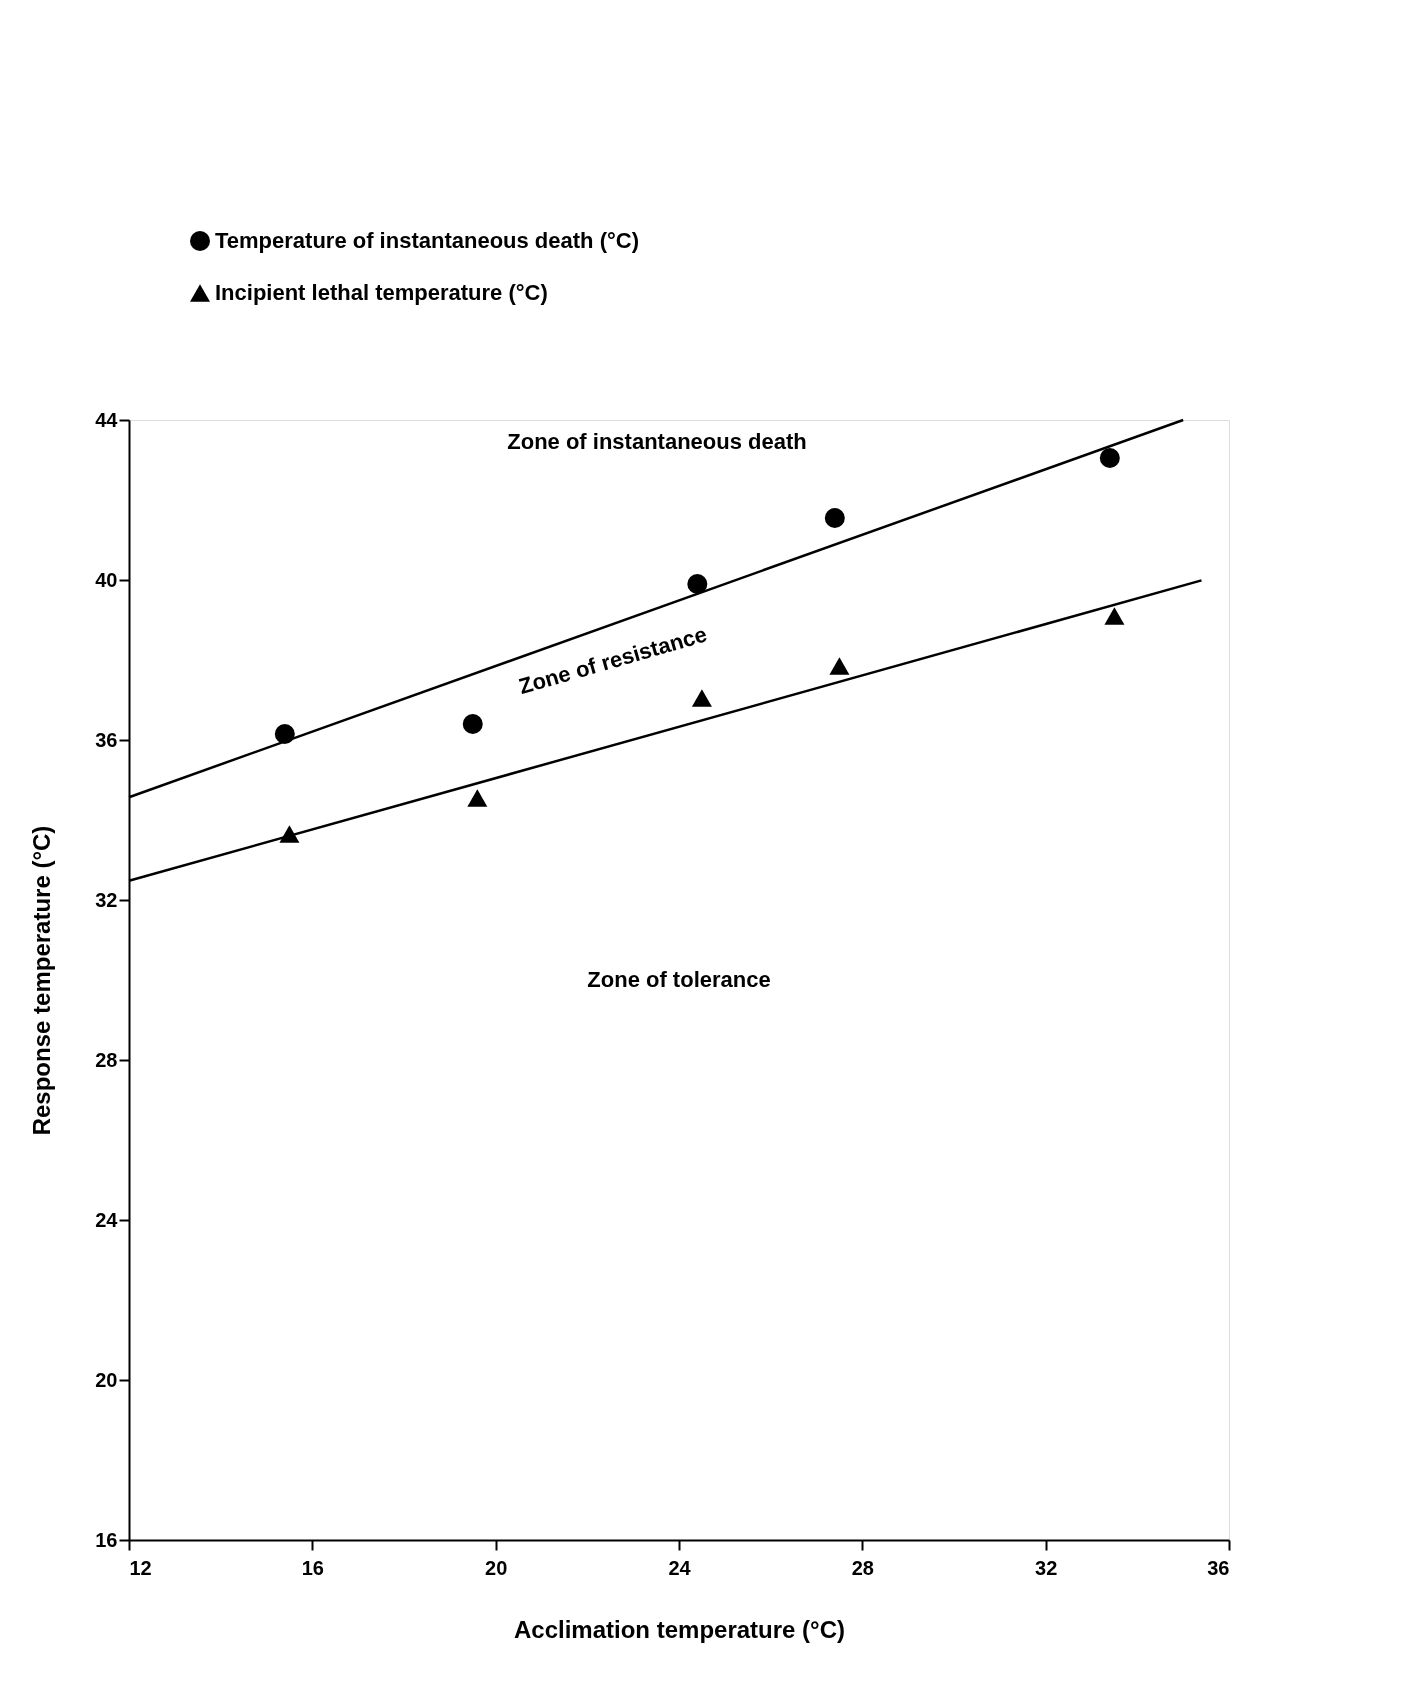 This screenshot has width=1427, height=1699. Describe the element at coordinates (1218, 1567) in the screenshot. I see `x-tick-label: 36` at that location.